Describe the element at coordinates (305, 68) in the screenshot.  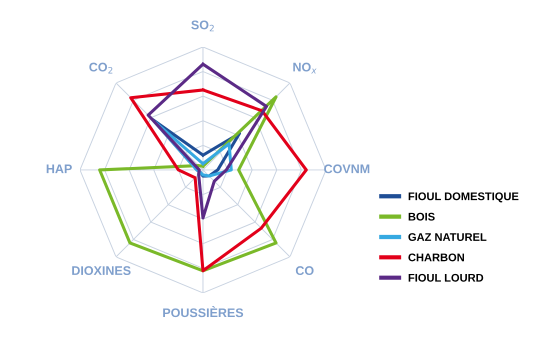
I see `spoke-label: NO$_{x}$` at that location.